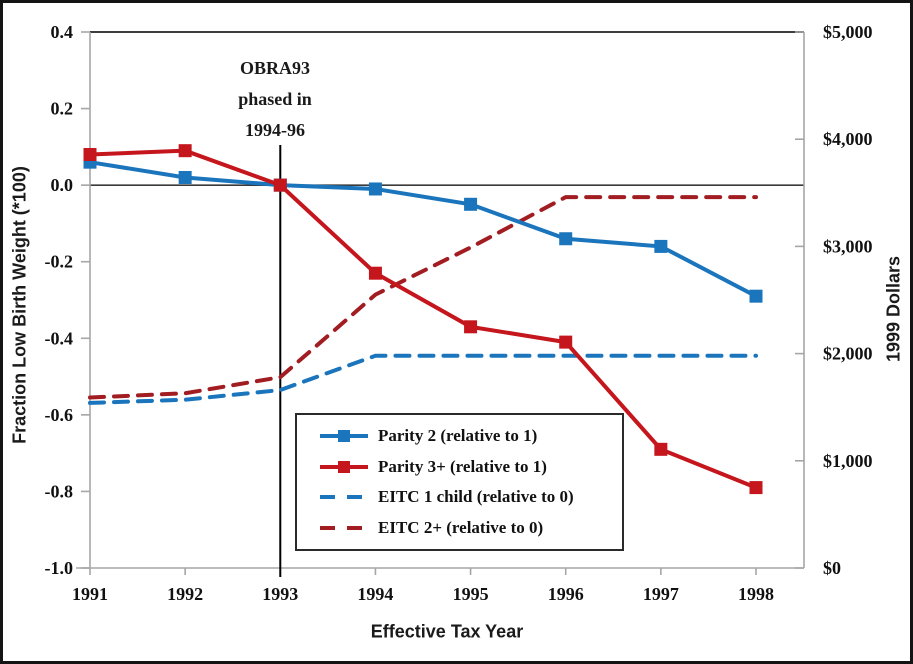 Image resolution: width=913 pixels, height=664 pixels. I want to click on x-axis-title: Effective Tax Year, so click(447, 631).